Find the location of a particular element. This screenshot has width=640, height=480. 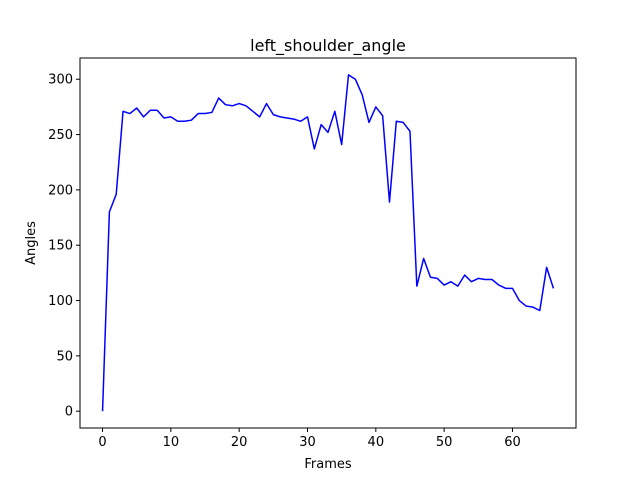

x-tick-label: 10 is located at coordinates (171, 442).